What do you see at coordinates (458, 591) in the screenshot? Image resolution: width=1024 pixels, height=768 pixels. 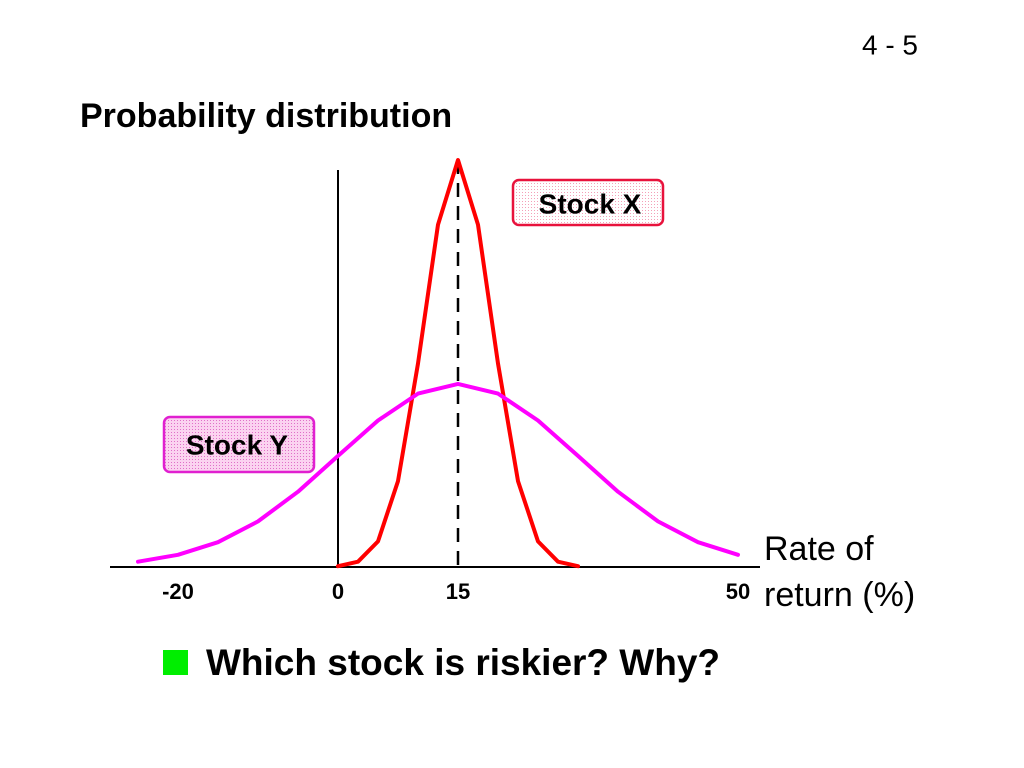 I see `x-tick-label: 15` at bounding box center [458, 591].